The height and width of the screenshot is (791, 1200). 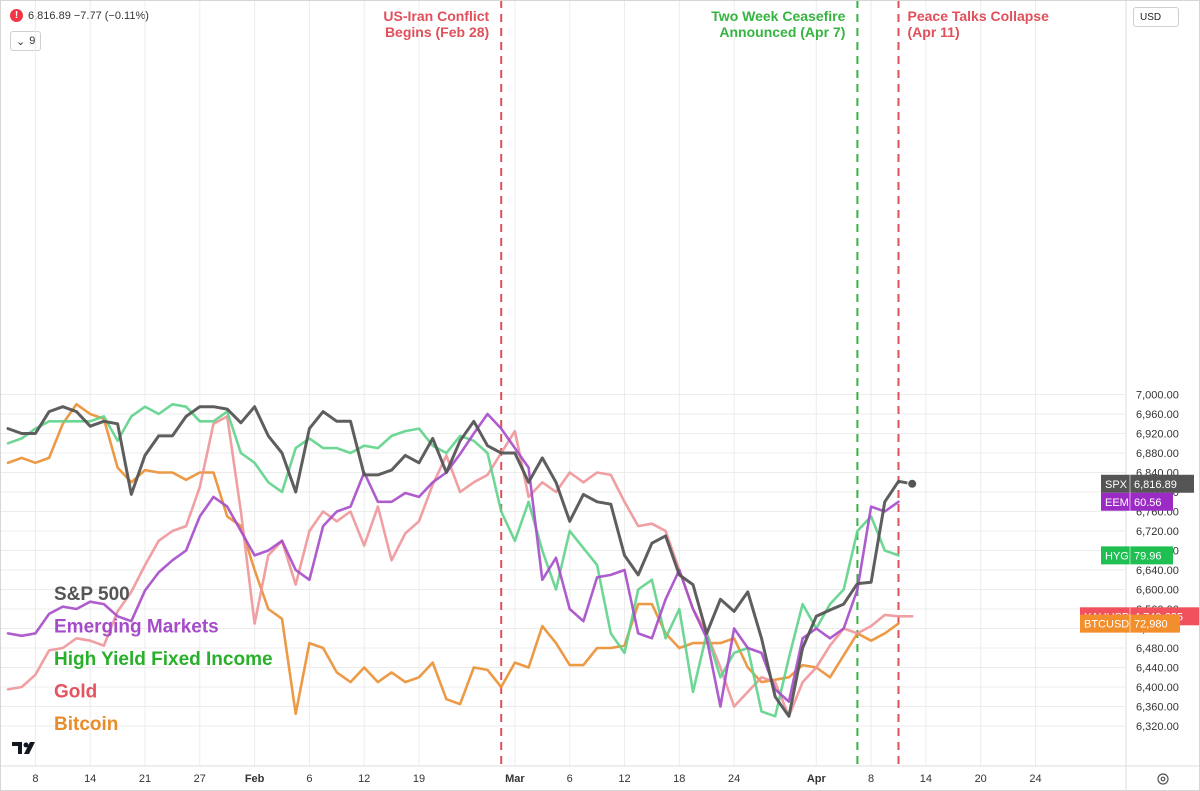 I want to click on y-tick-label: 6,440.00, so click(x=1157, y=669).